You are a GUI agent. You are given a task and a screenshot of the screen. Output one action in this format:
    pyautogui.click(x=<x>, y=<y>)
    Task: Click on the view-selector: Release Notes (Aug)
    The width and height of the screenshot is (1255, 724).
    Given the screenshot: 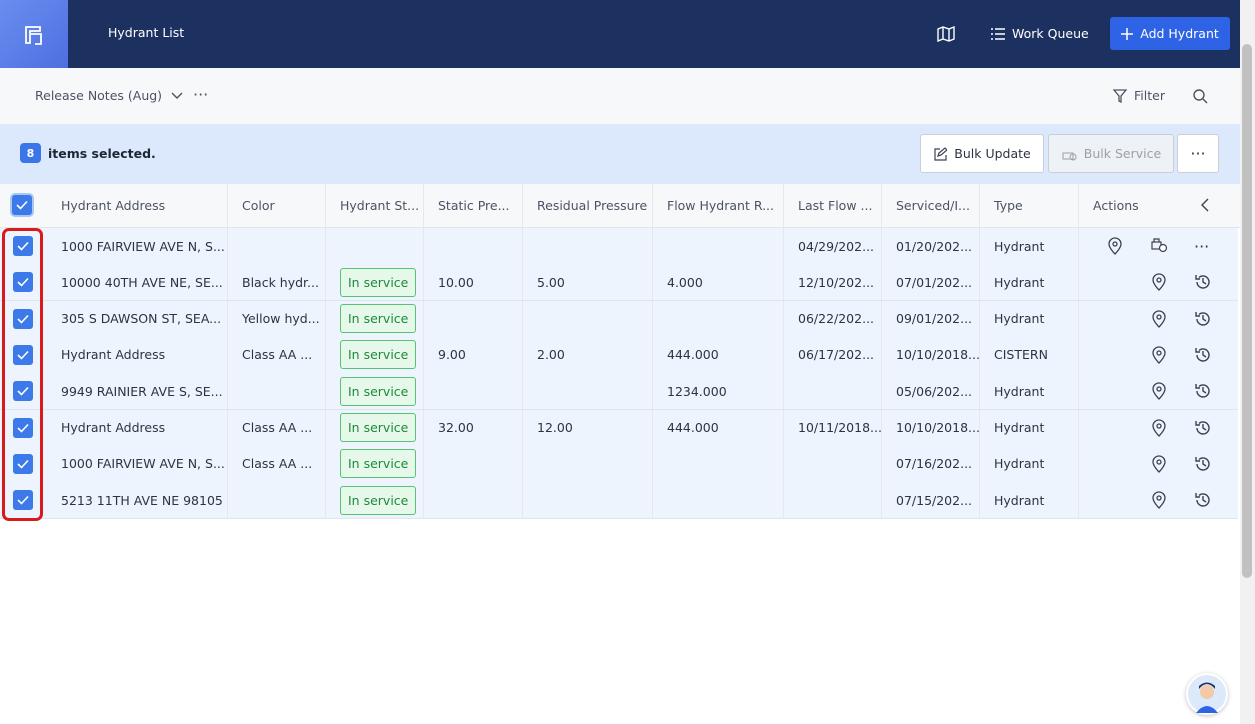 What is the action you would take?
    pyautogui.click(x=109, y=95)
    